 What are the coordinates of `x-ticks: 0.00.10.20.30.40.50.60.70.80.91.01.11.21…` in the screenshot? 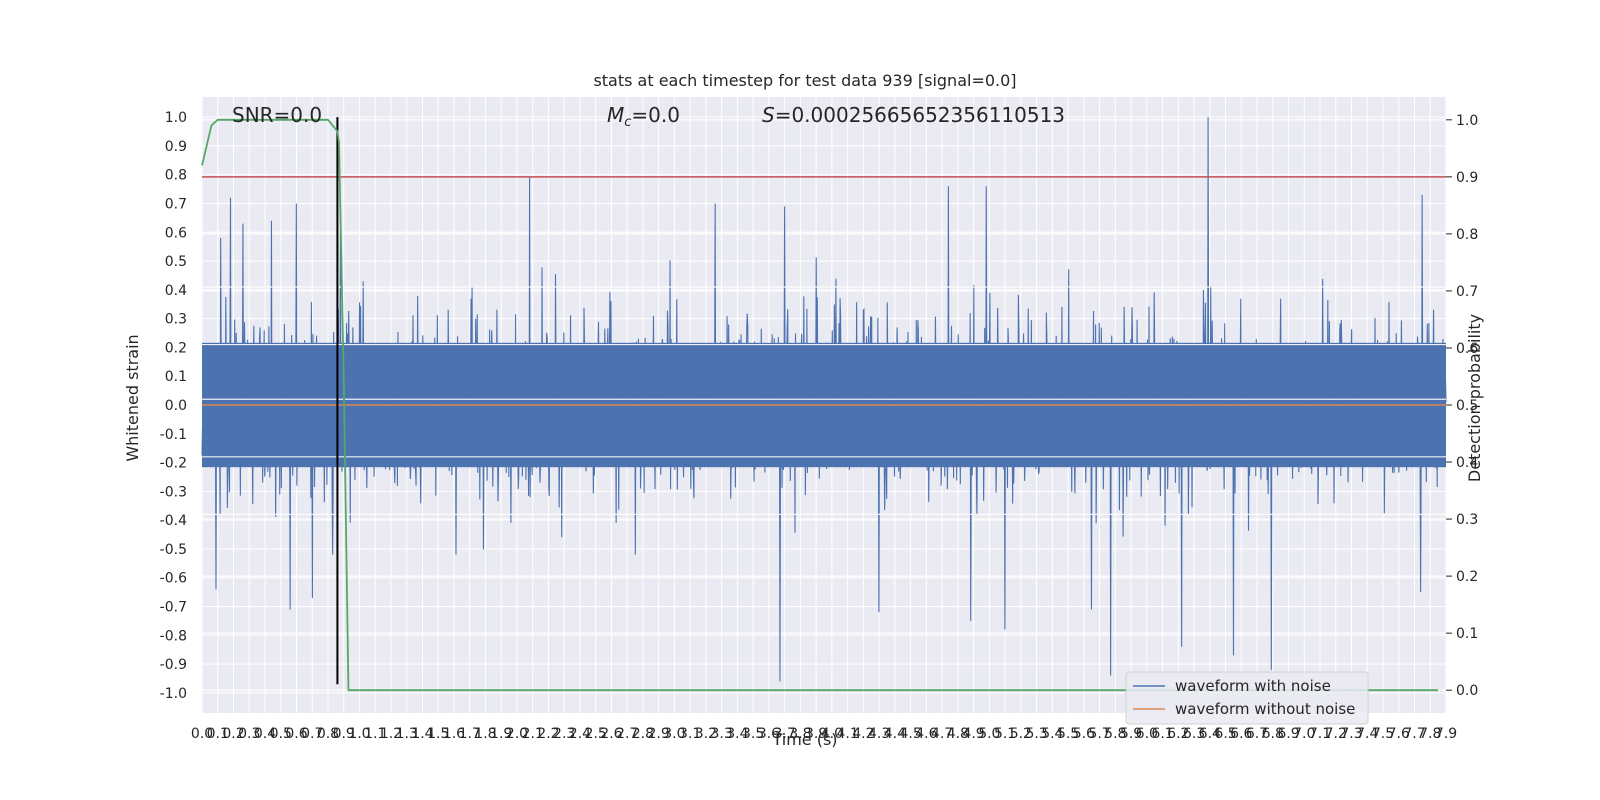 It's located at (824, 734).